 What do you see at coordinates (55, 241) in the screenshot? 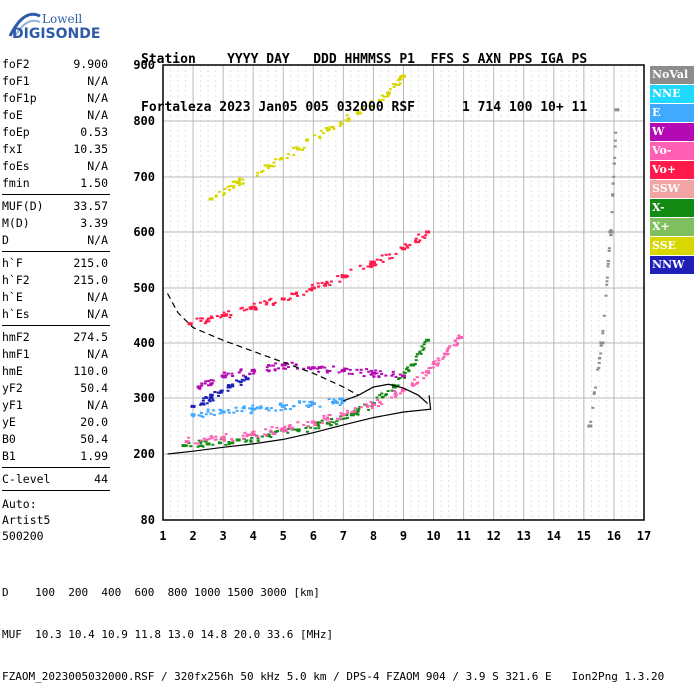
I see `param-row-d: D N/A` at bounding box center [55, 241].